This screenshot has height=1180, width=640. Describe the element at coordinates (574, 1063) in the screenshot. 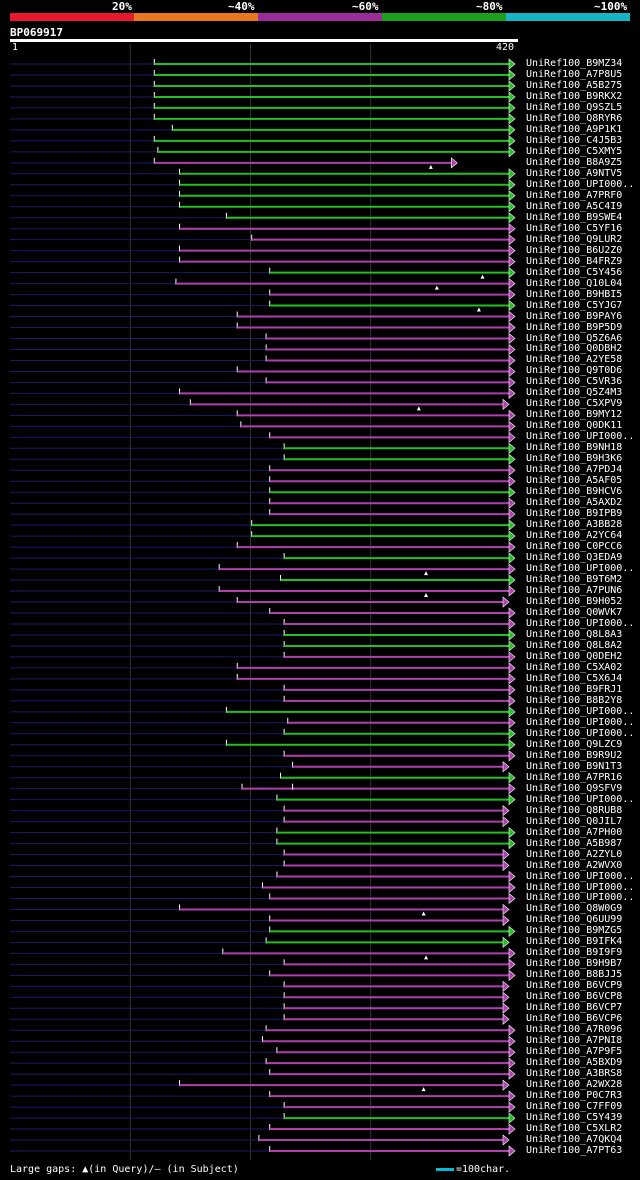

I see `hit-label: UniRef100_A5BXD9` at that location.